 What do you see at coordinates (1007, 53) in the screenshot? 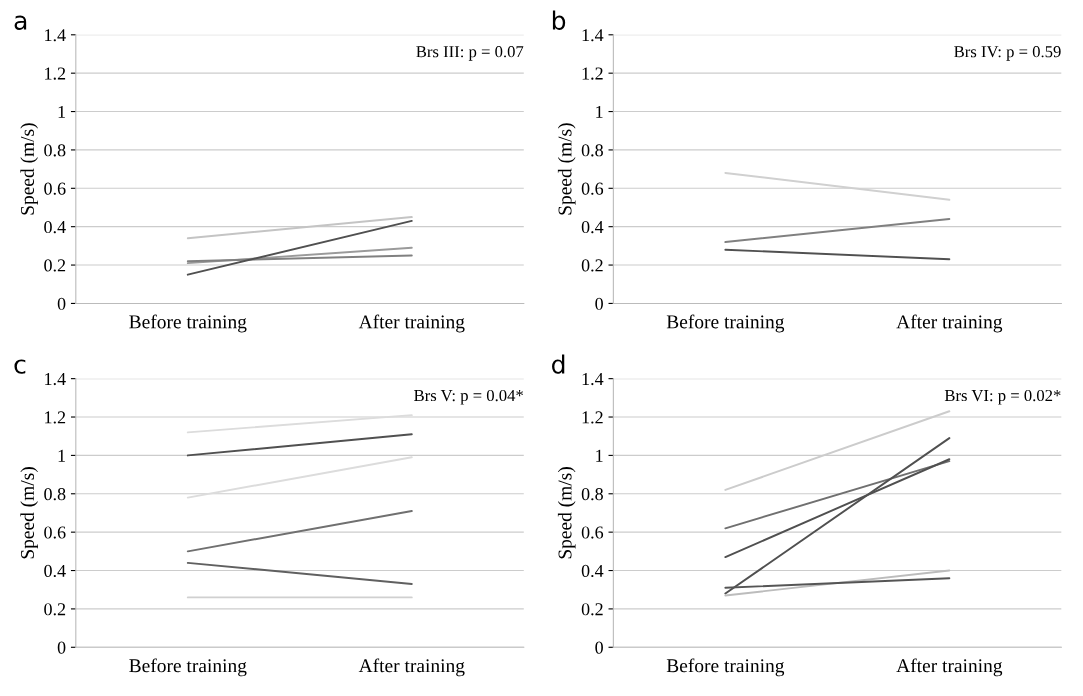
I see `annotation: Brs IV: p = 0.59` at bounding box center [1007, 53].